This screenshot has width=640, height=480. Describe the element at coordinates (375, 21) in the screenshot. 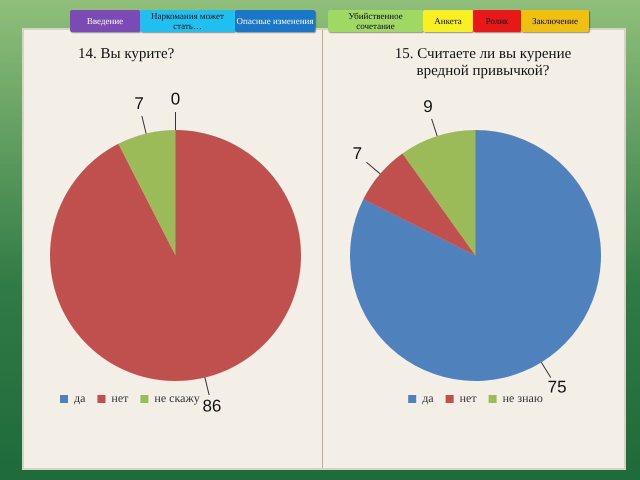

I see `text: Убийственное сочетание` at that location.